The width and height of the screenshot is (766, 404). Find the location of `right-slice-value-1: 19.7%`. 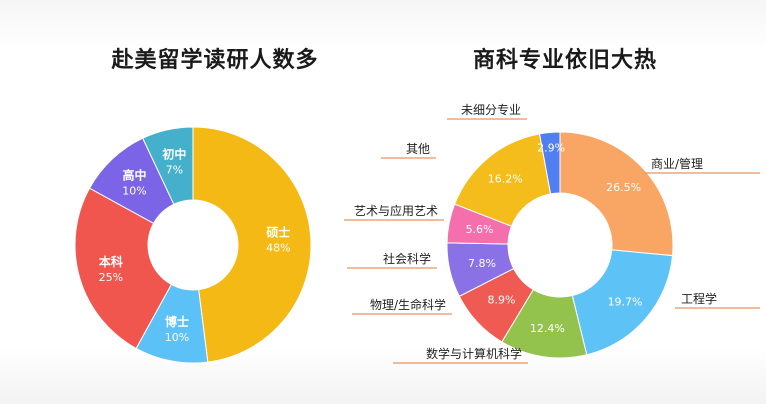

right-slice-value-1: 19.7% is located at coordinates (625, 301).